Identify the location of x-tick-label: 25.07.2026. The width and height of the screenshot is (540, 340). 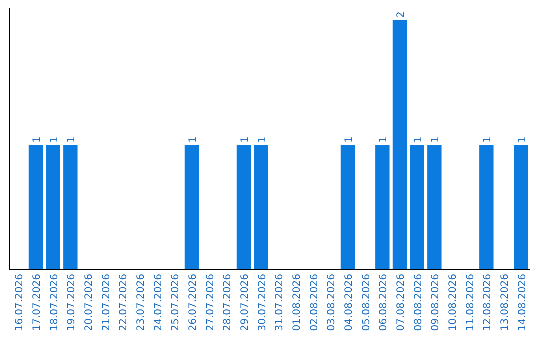
(176, 303).